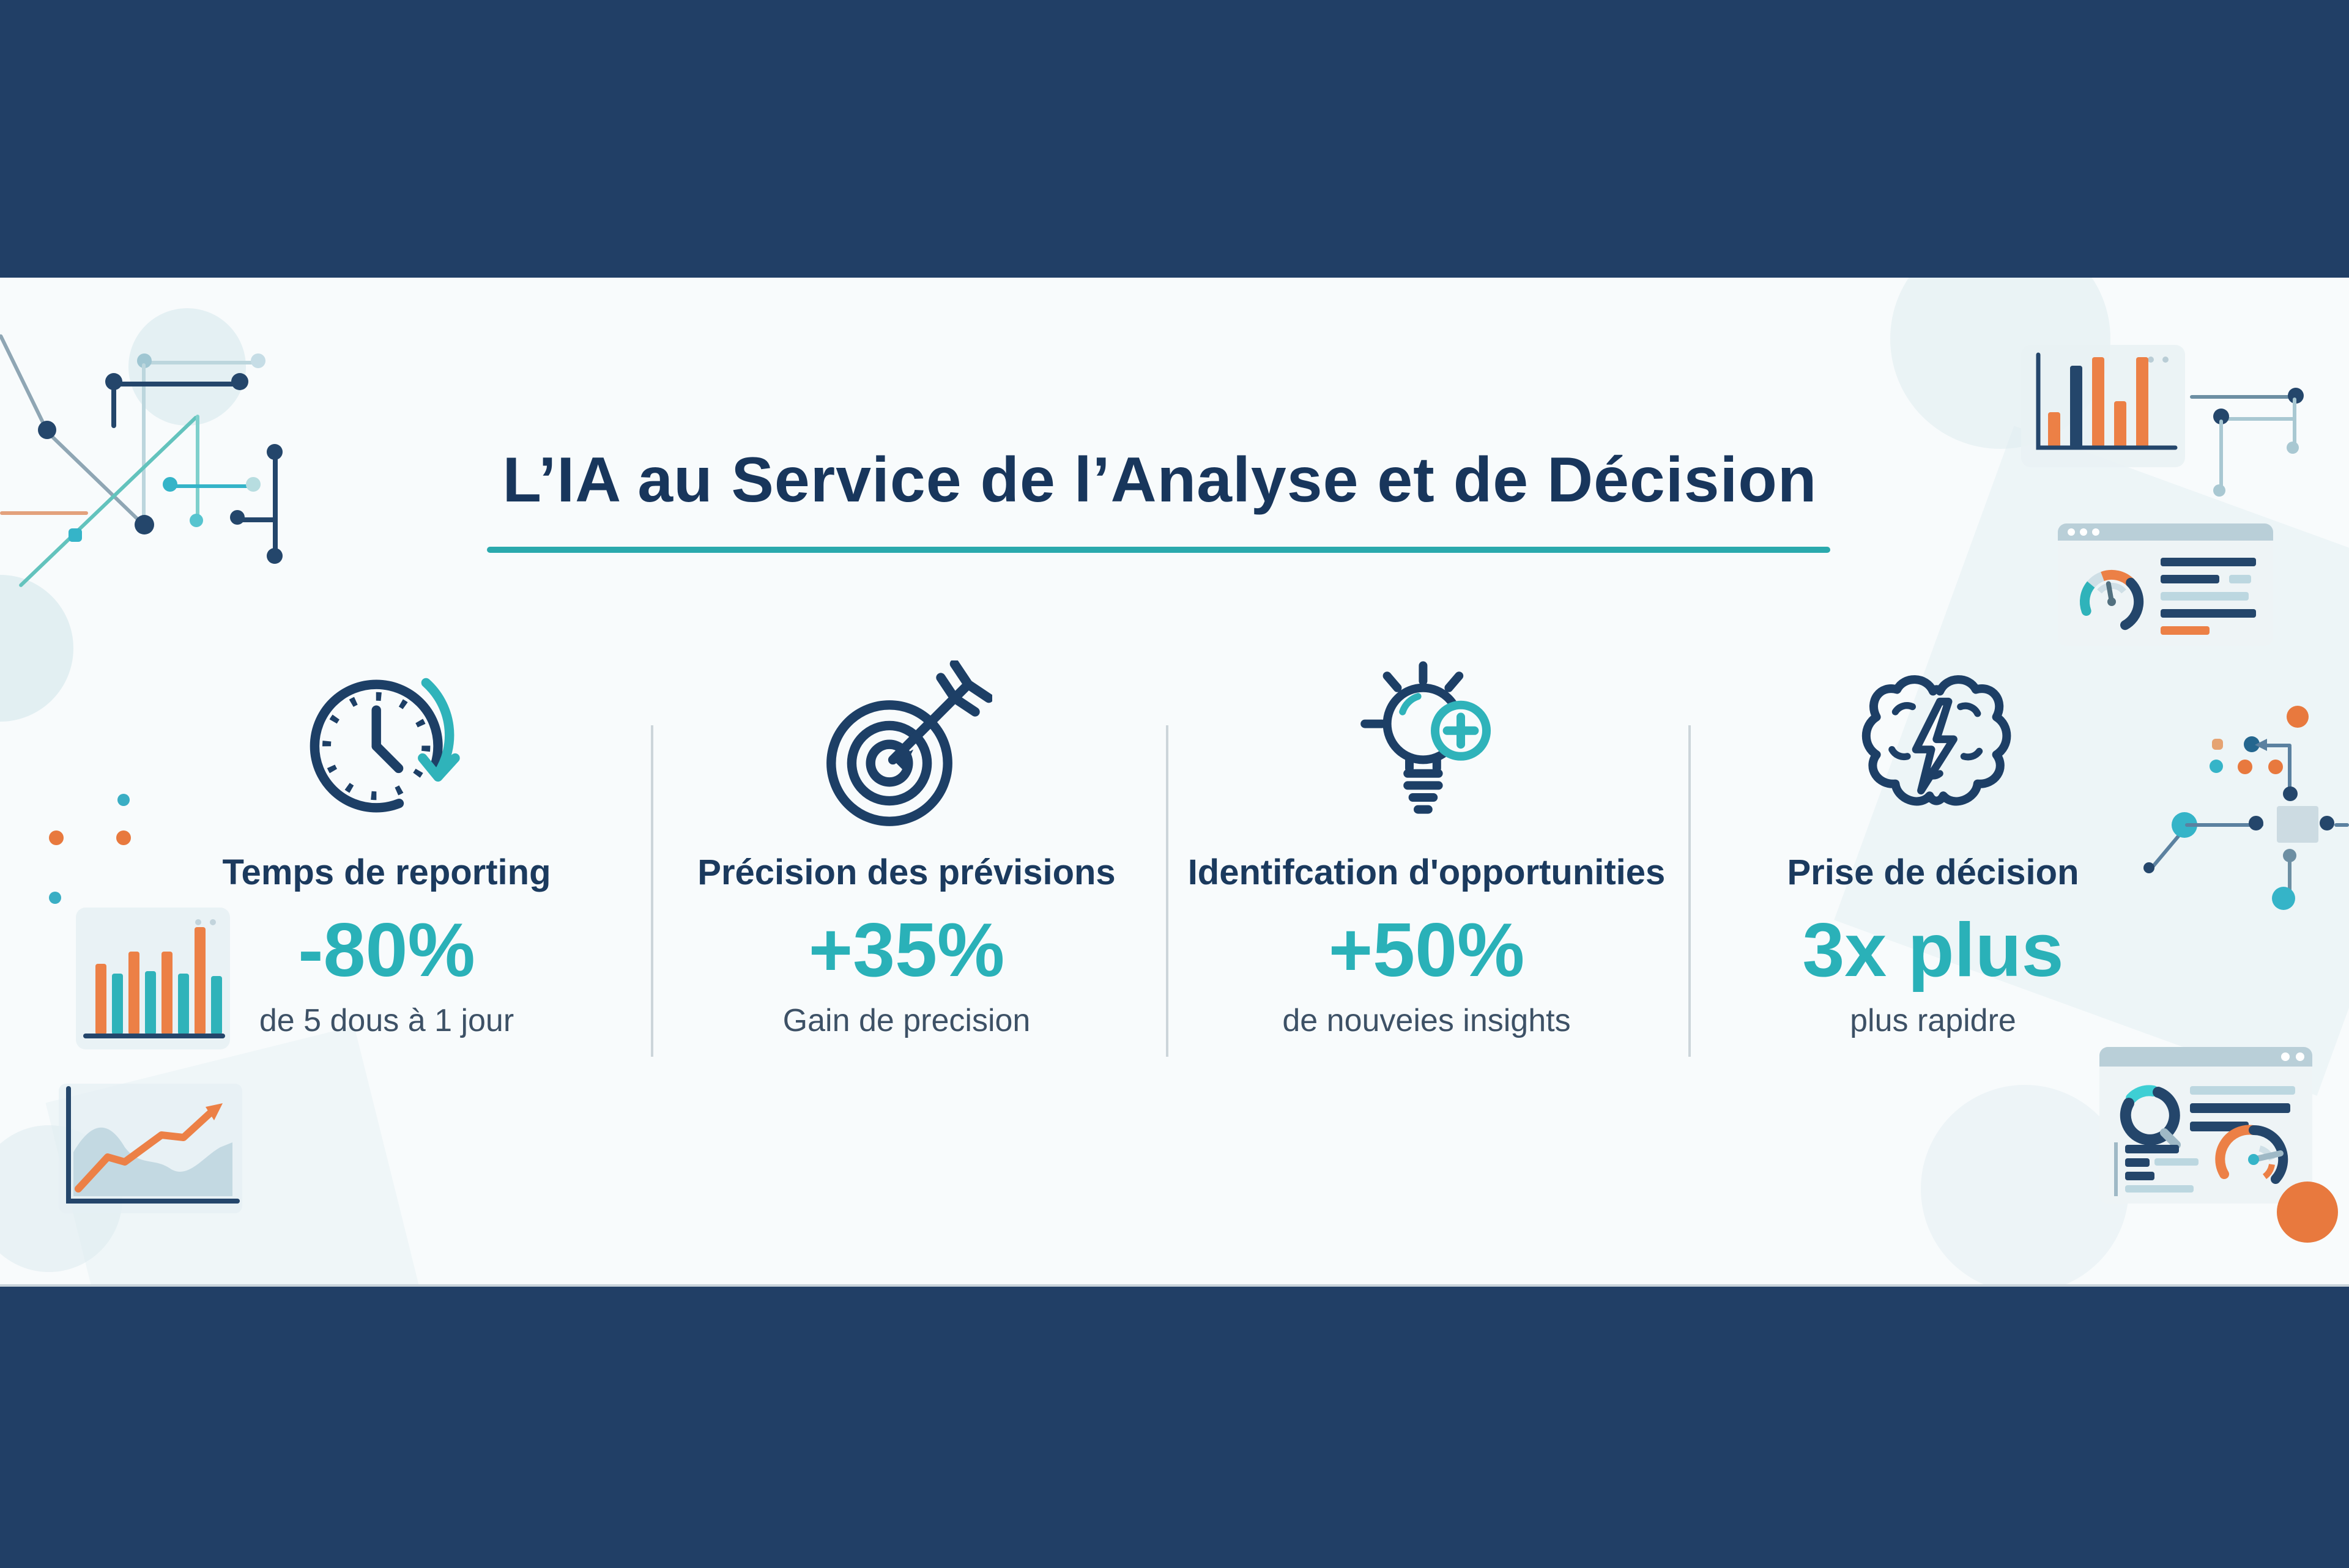  Describe the element at coordinates (385, 745) in the screenshot. I see `clock-deadline-icon` at that location.